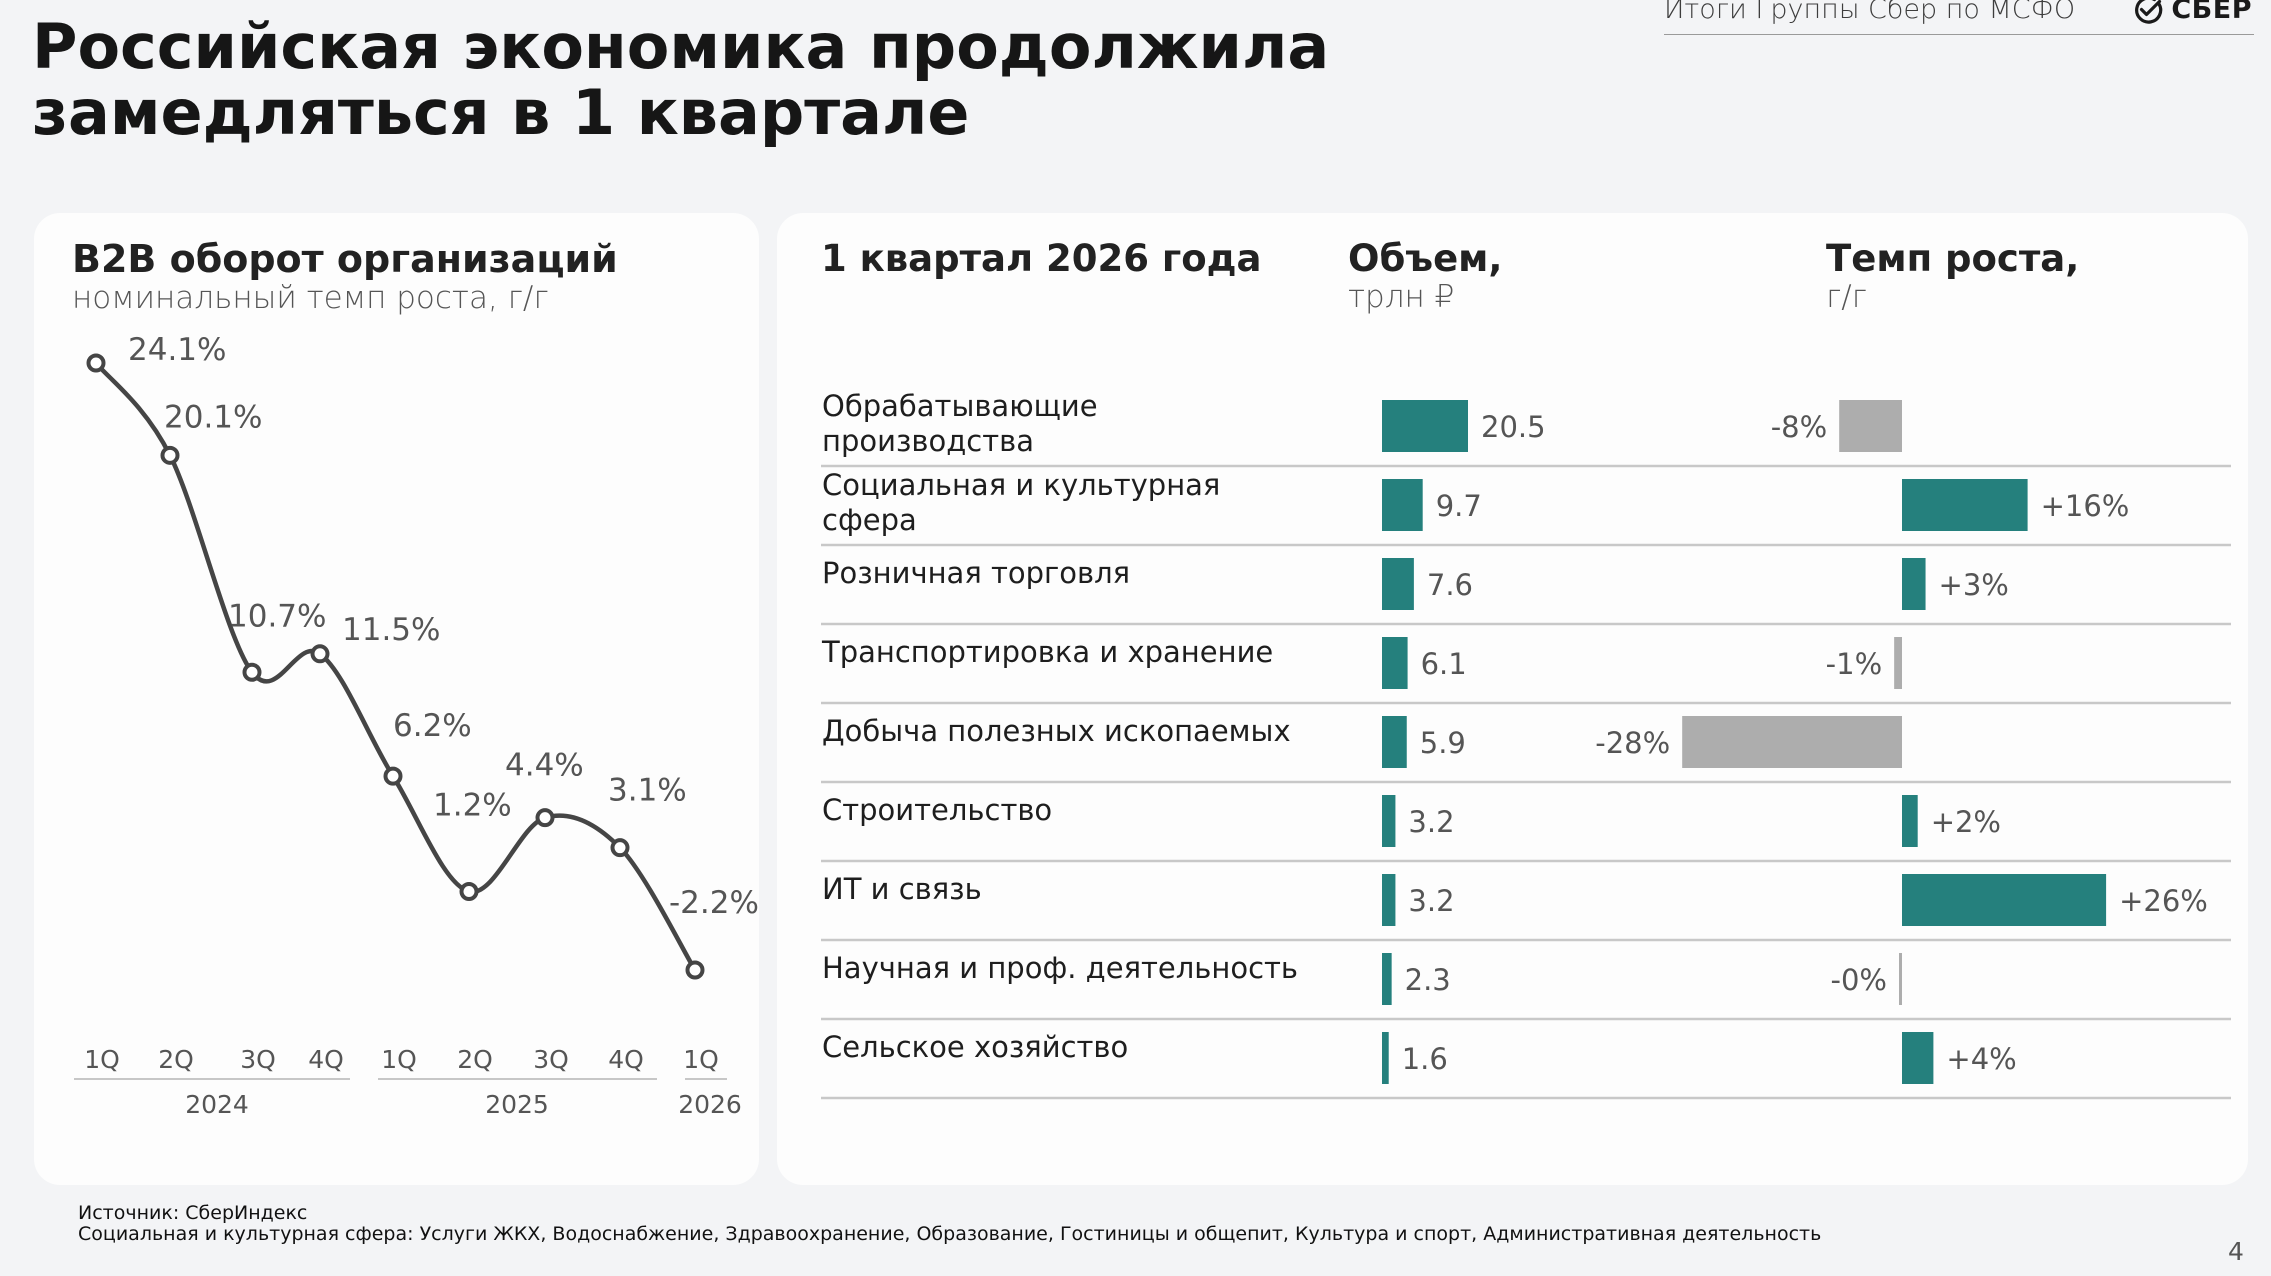 Image resolution: width=2271 pixels, height=1276 pixels. I want to click on category-label: Добыча полезных ископаемых, so click(1056, 731).